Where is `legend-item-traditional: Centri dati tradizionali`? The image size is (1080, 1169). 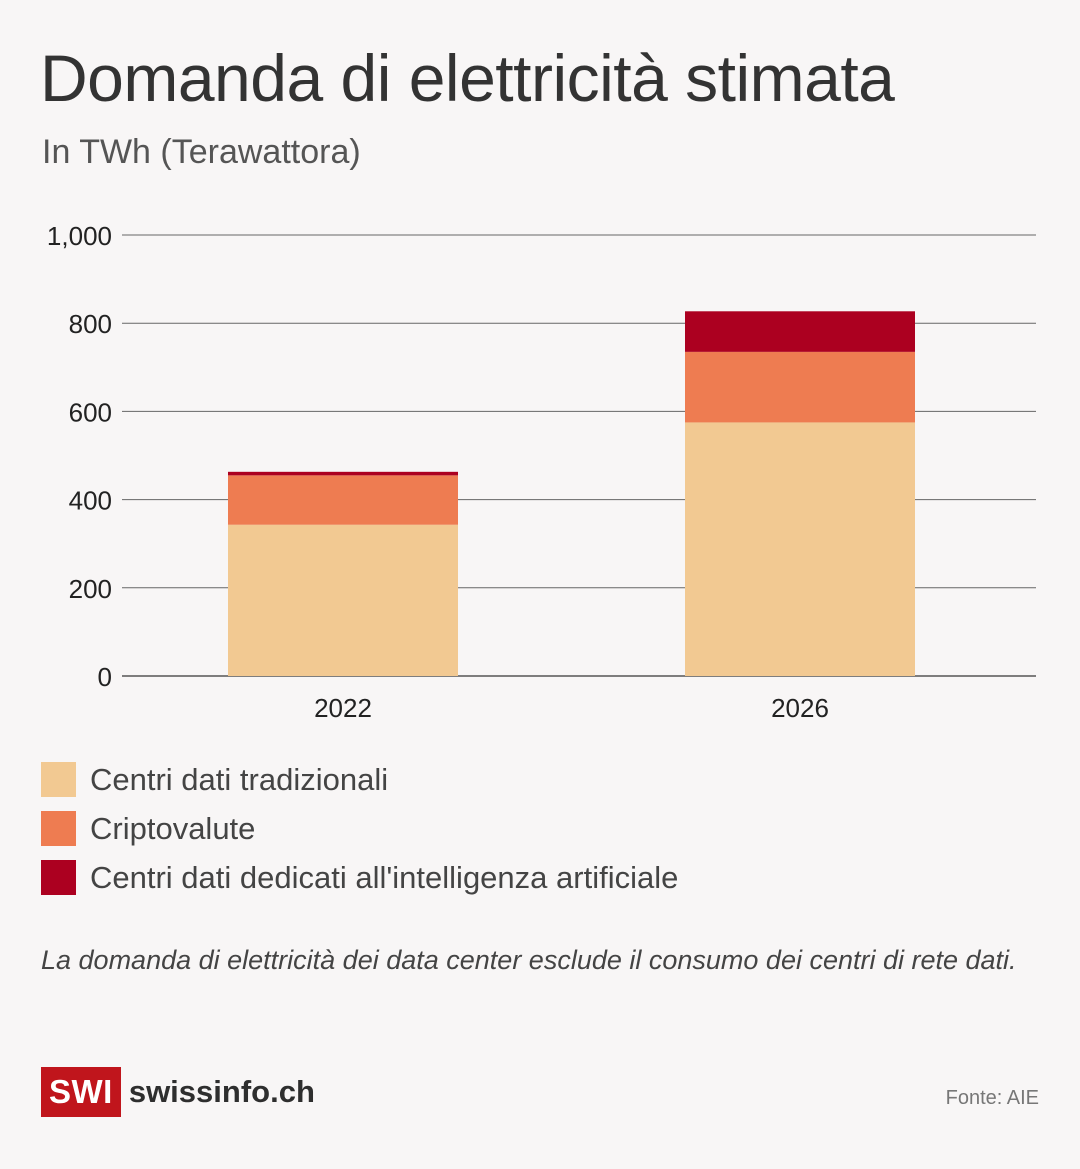 legend-item-traditional: Centri dati tradizionali is located at coordinates (359, 779).